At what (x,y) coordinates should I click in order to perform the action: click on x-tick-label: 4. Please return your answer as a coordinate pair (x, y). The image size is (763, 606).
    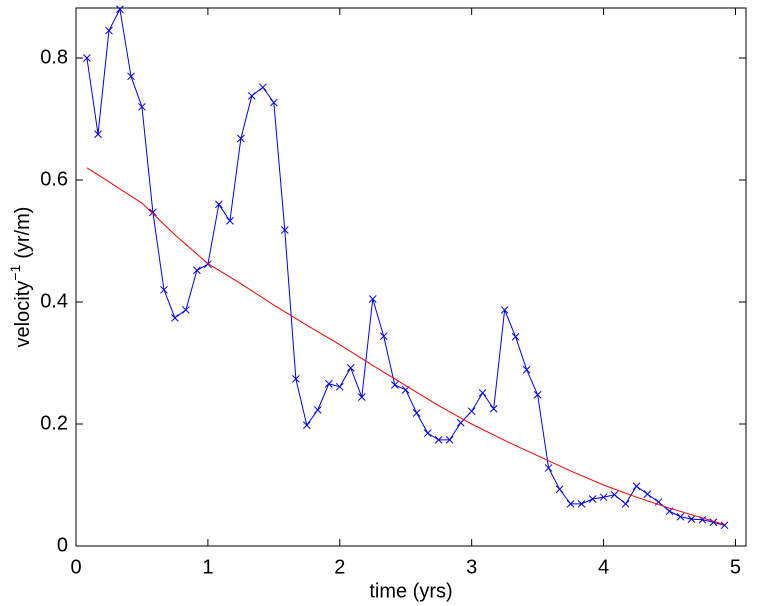
    Looking at the image, I should click on (603, 567).